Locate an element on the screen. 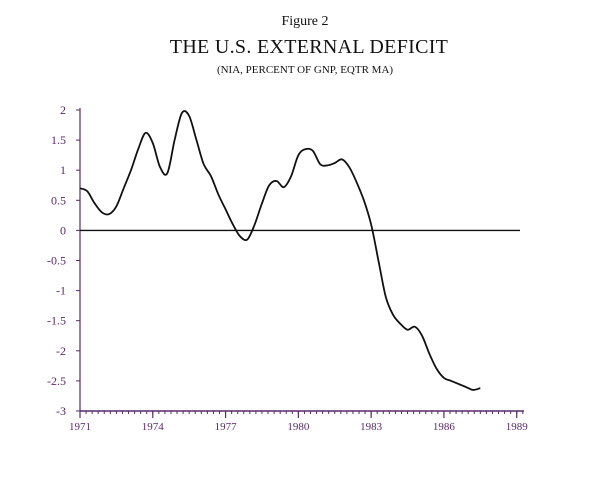 Image resolution: width=600 pixels, height=499 pixels. y-axis: 2 1.5 1 0.5 0 -0.5 -1 -1.5 -2 -2.5 -3 is located at coordinates (64, 260).